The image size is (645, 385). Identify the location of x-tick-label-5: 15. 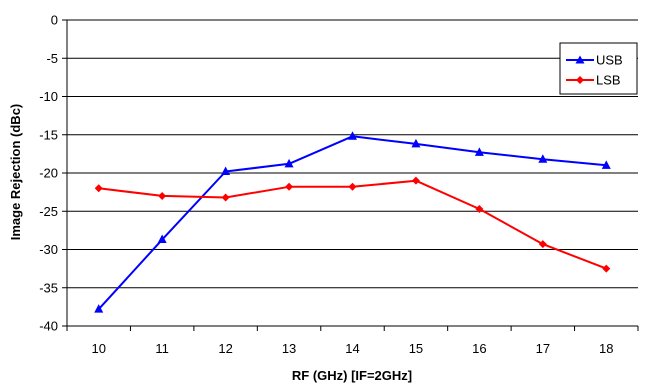
(416, 348).